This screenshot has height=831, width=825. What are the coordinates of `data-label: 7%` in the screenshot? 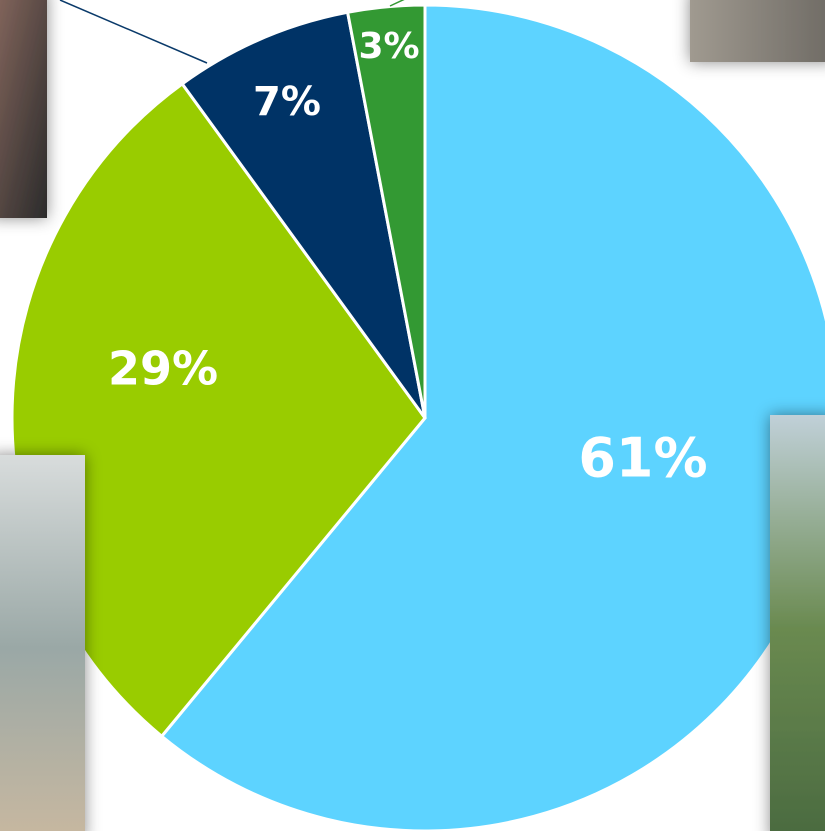 It's located at (287, 102).